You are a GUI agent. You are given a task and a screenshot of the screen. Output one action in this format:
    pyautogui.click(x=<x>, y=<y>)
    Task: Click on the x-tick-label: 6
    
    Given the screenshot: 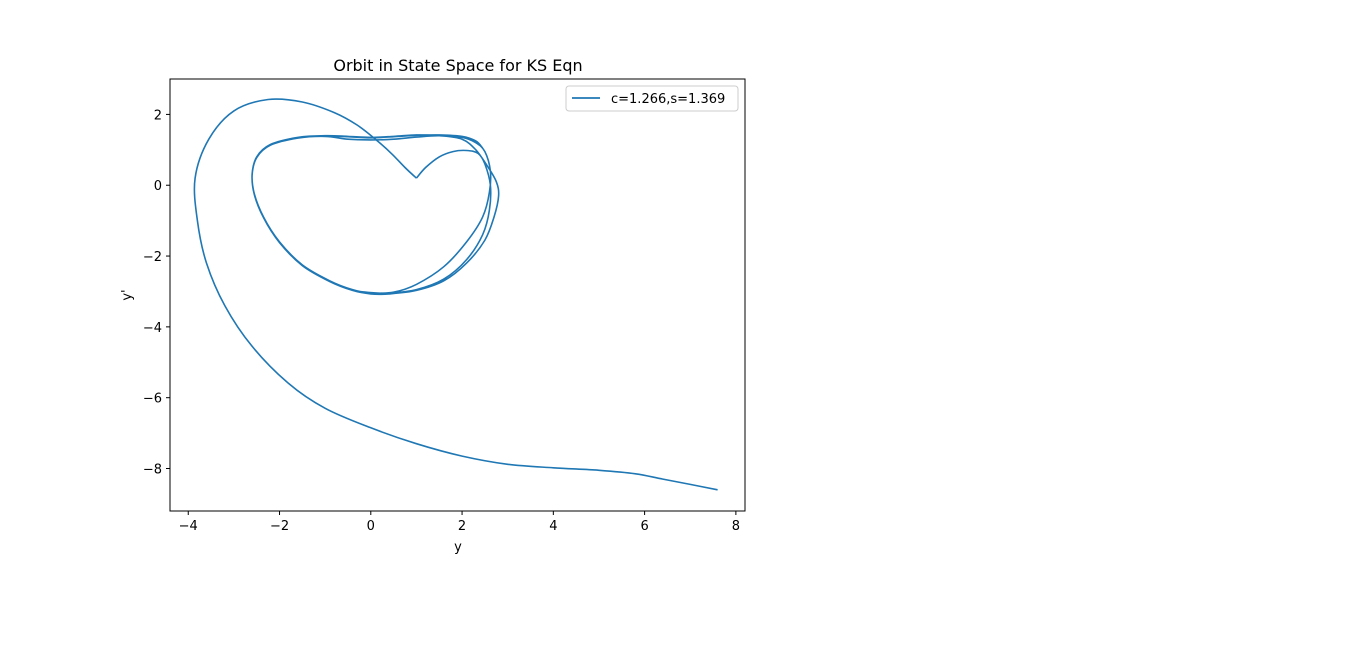 What is the action you would take?
    pyautogui.click(x=644, y=526)
    